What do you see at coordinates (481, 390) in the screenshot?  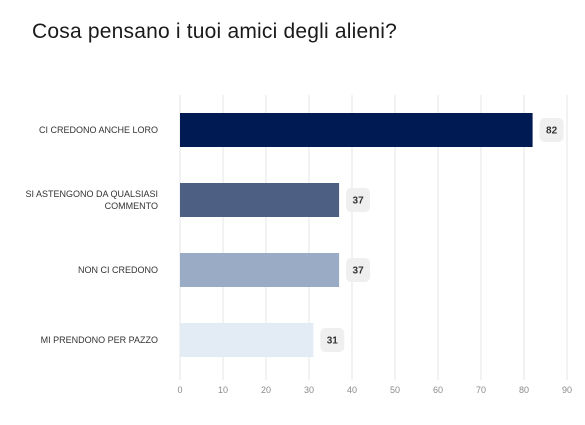 I see `x-tick-label: 70` at bounding box center [481, 390].